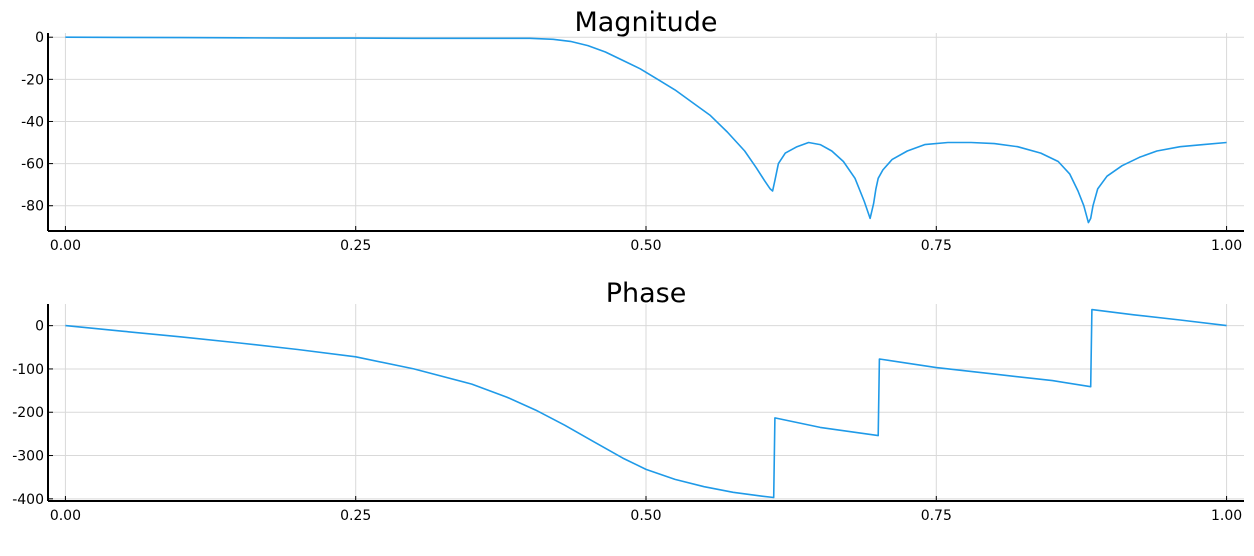 The height and width of the screenshot is (556, 1254). Describe the element at coordinates (645, 246) in the screenshot. I see `magnitude-x-tick-label: 0.50` at that location.